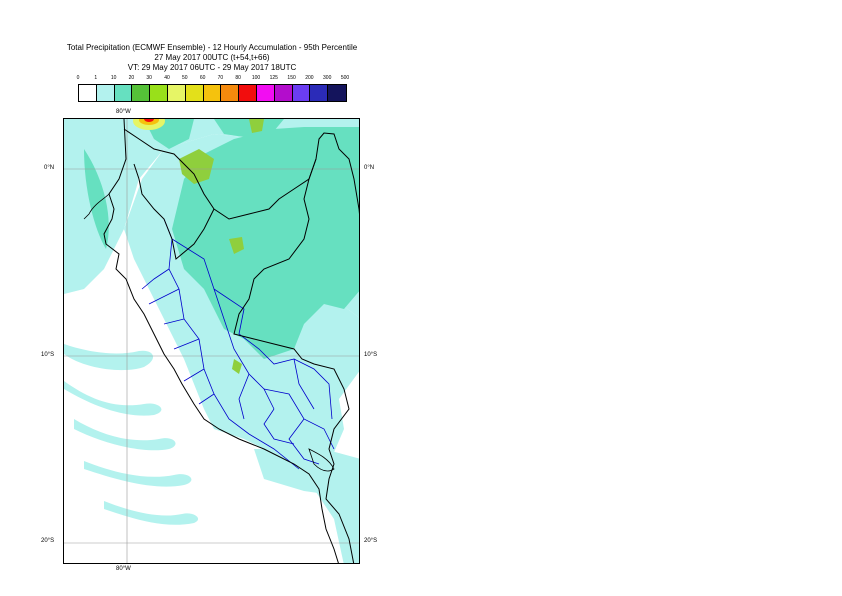 The height and width of the screenshot is (596, 842). Describe the element at coordinates (78, 78) in the screenshot. I see `legend-label: 0` at that location.